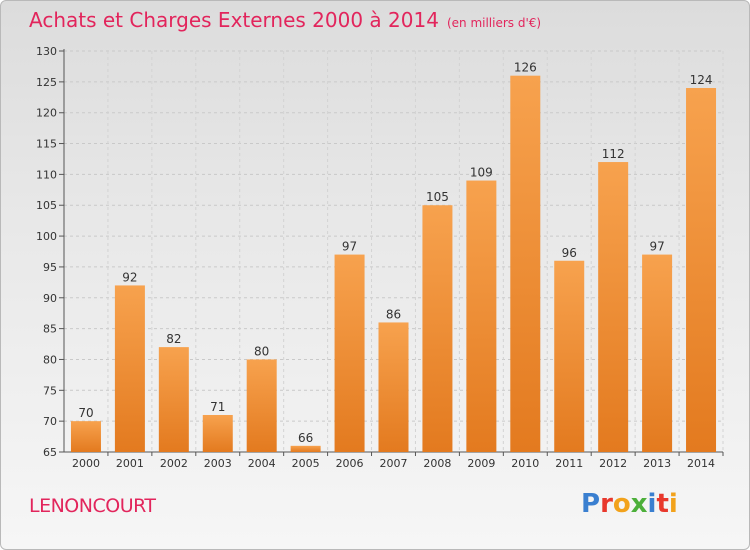 The width and height of the screenshot is (750, 550). I want to click on y-tick-label: 125, so click(46, 82).